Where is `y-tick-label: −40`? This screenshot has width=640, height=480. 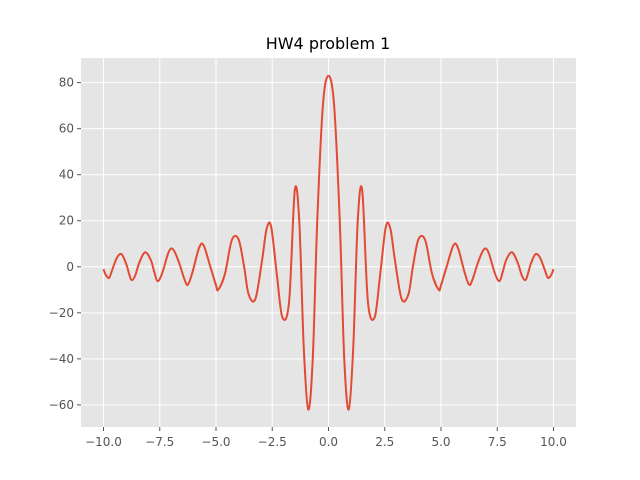
y-tick-label: −40 is located at coordinates (61, 359).